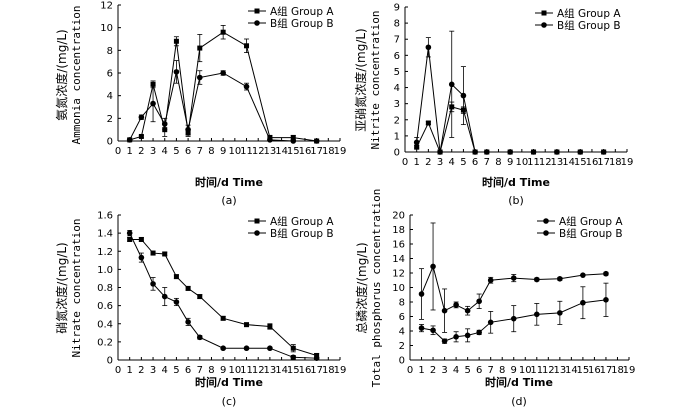 This screenshot has width=700, height=411. What do you see at coordinates (397, 136) in the screenshot?
I see `y-tick-label: 1` at bounding box center [397, 136].